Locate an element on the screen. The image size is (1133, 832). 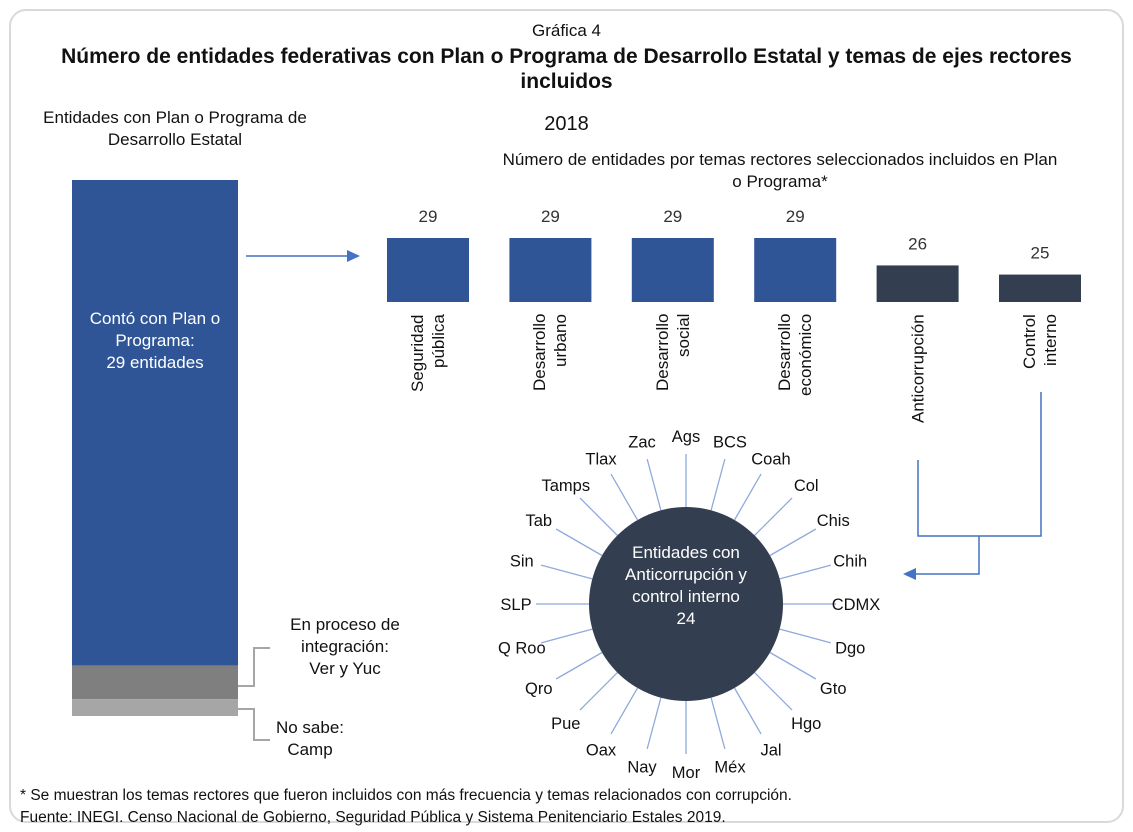
category-label: Seguridad pública is located at coordinates (428, 353).